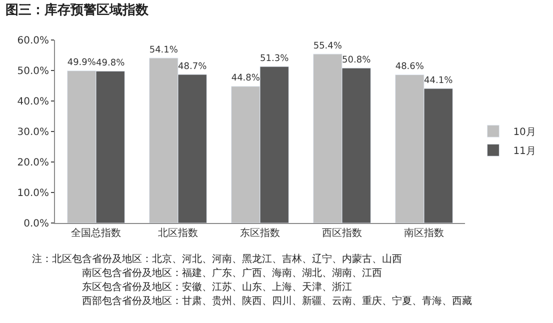  Describe the element at coordinates (524, 152) in the screenshot. I see `legend-label: 11月` at that location.